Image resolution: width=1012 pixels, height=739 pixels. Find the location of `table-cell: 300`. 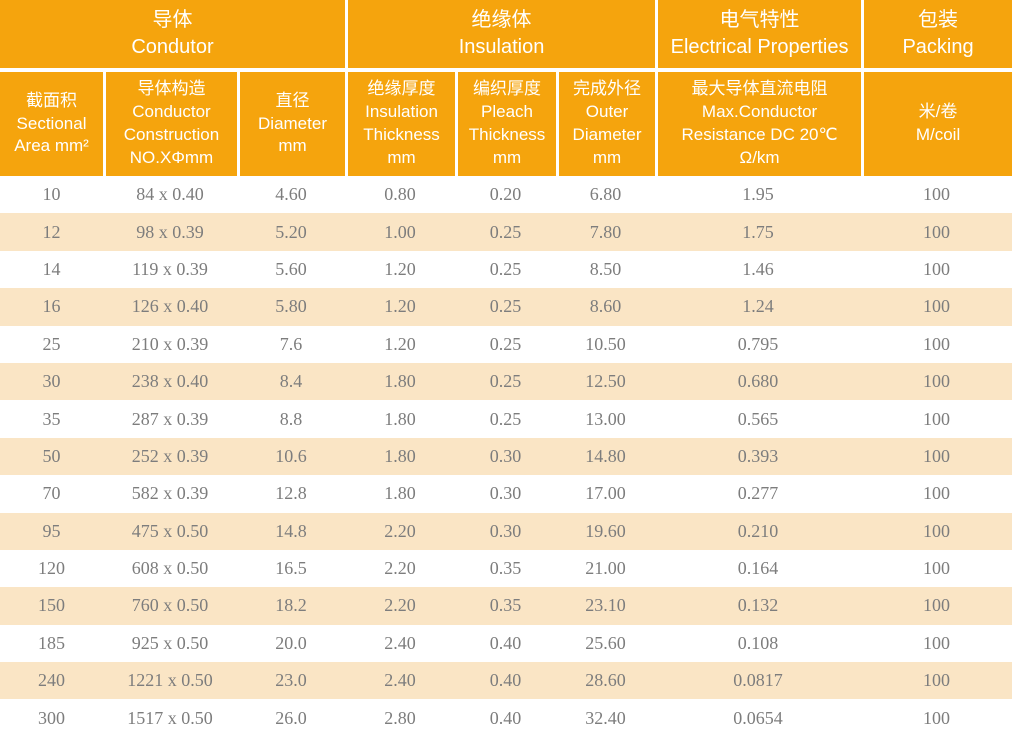

table-cell: 300 is located at coordinates (51, 717).